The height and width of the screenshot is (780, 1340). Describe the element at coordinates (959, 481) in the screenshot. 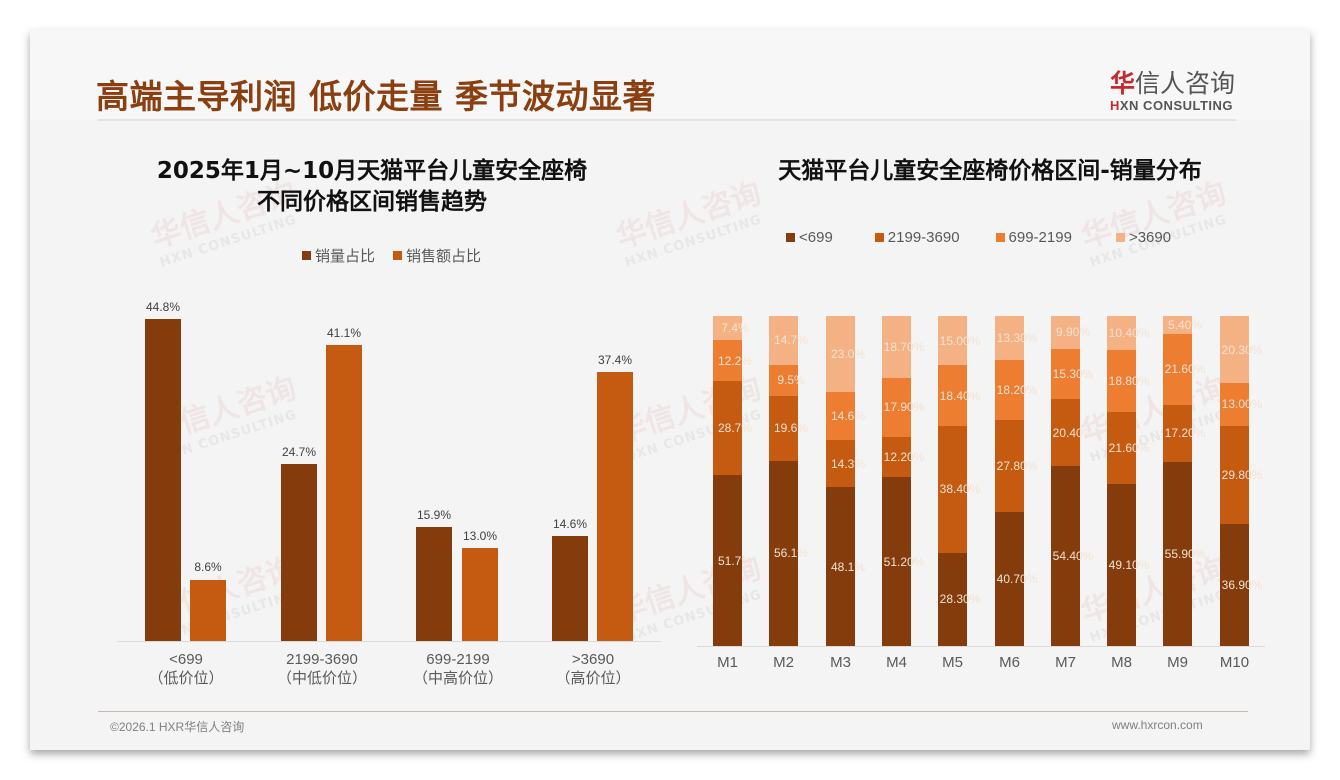

I see `stacked-bar-m5: 28.30% 38.40% 18.40% 15.00%` at that location.